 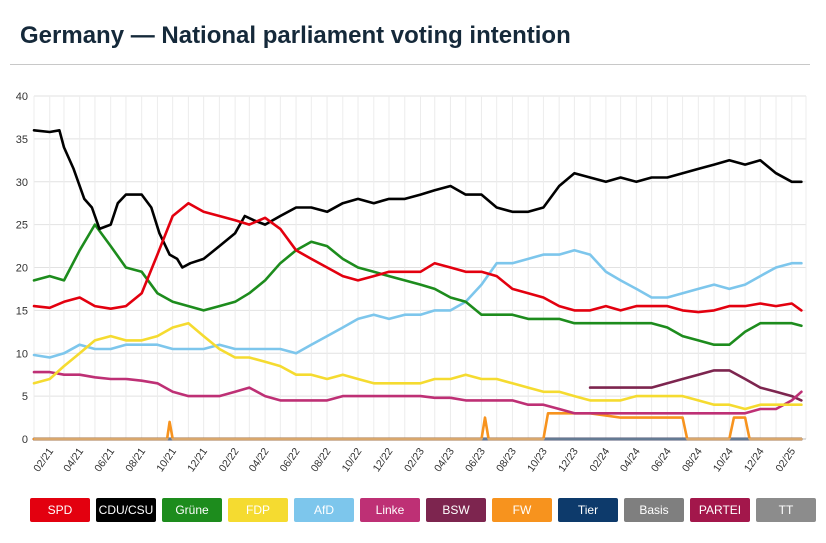 What do you see at coordinates (73, 460) in the screenshot?
I see `x-tick-label: 04/21` at bounding box center [73, 460].